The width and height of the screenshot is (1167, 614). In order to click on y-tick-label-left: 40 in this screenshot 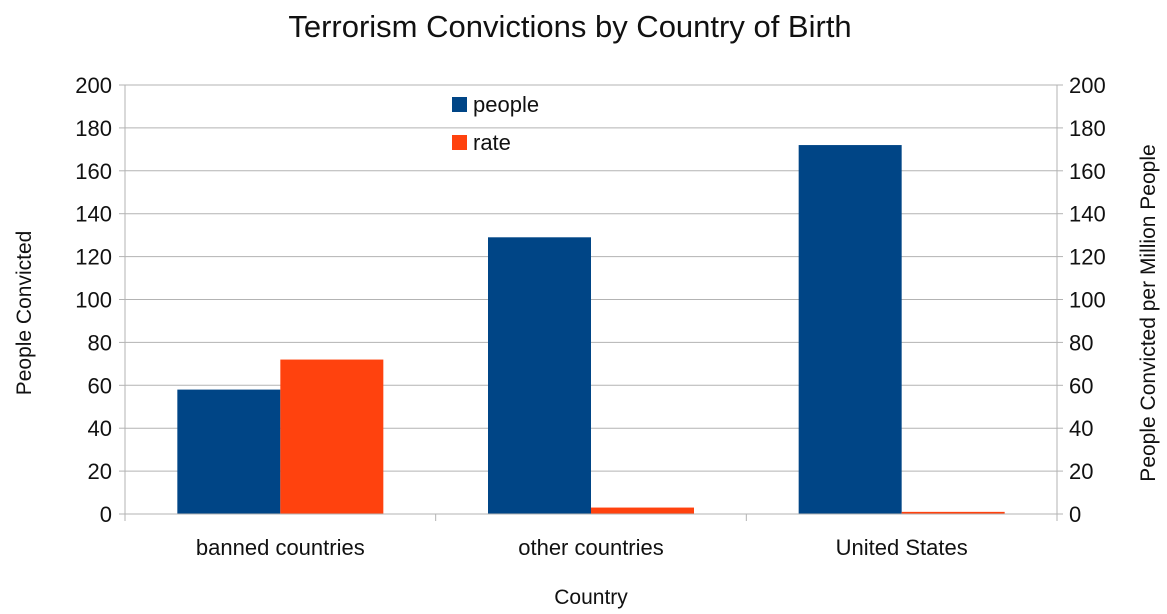, I will do `click(100, 428)`.